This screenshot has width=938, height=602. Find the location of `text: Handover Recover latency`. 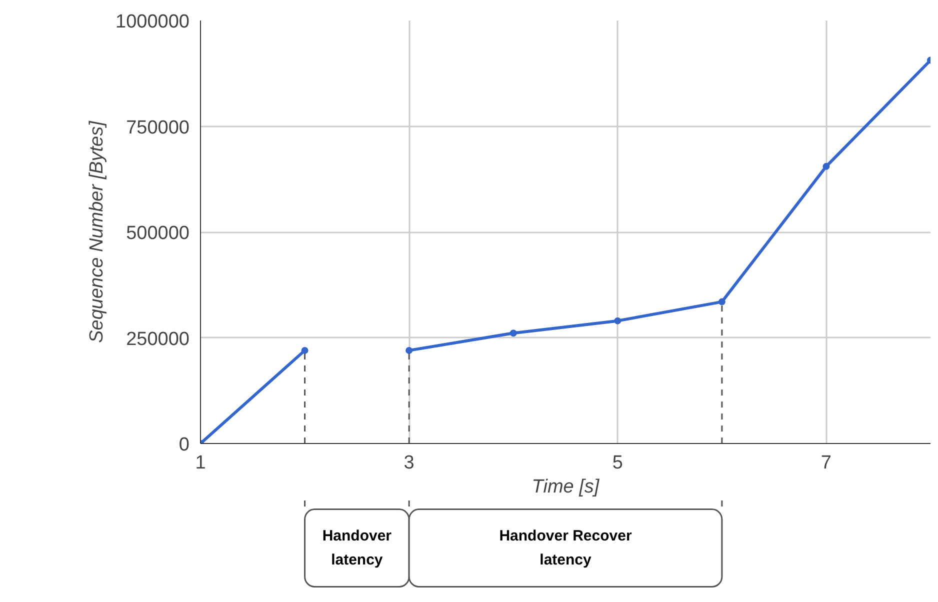

text: Handover Recover latency is located at coordinates (565, 548).